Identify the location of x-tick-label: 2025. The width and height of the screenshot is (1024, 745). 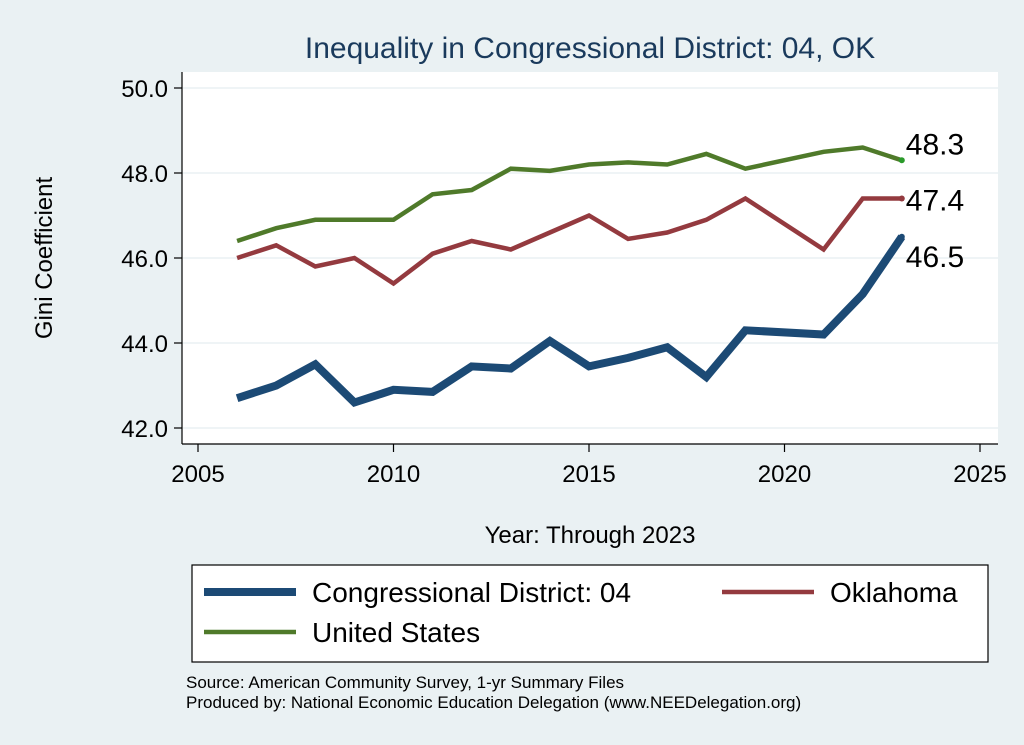
(979, 474).